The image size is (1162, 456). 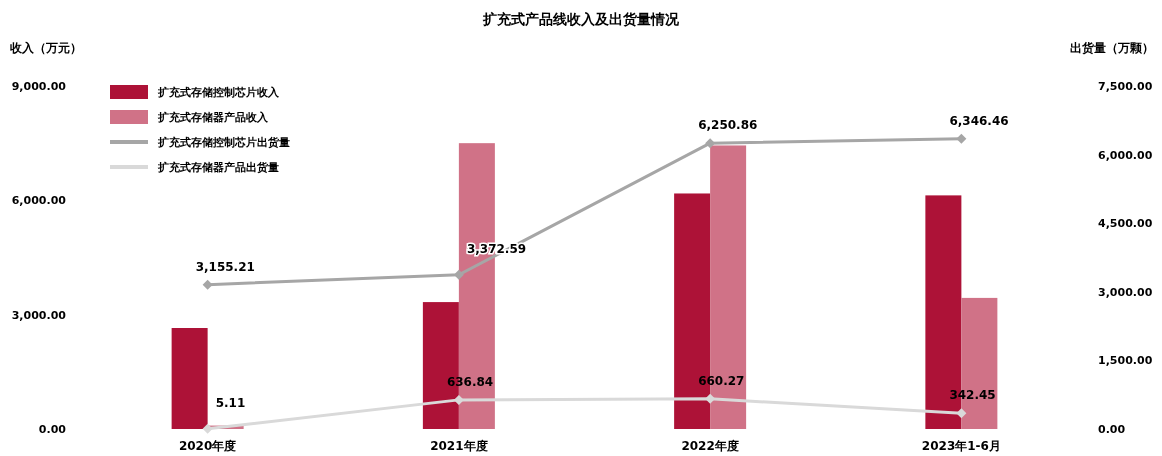 I want to click on x-tick-label: 2021年度, so click(x=459, y=446).